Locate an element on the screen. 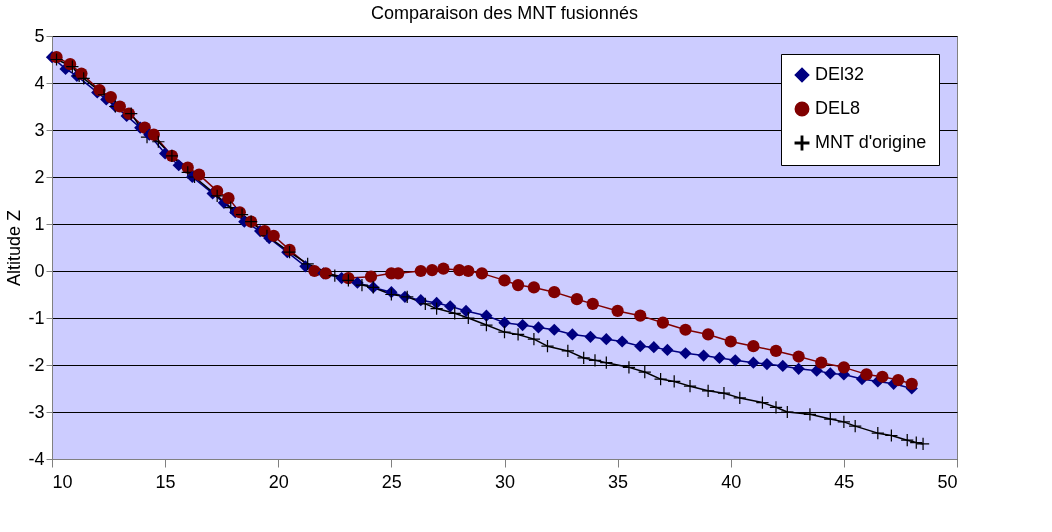  x-tick-label: 45 is located at coordinates (844, 481).